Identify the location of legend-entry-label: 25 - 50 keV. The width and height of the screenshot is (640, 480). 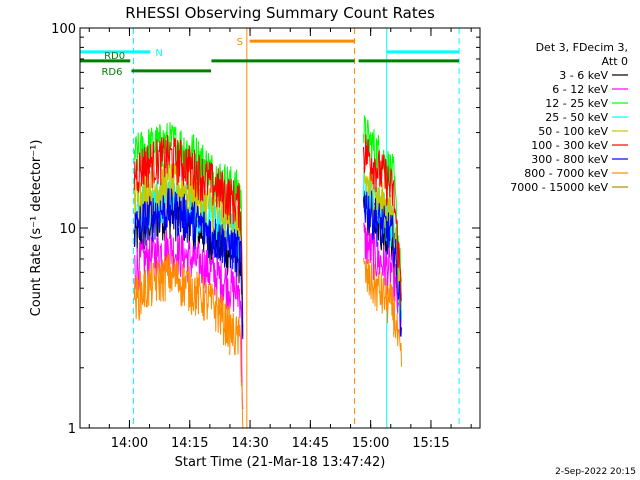
(576, 117).